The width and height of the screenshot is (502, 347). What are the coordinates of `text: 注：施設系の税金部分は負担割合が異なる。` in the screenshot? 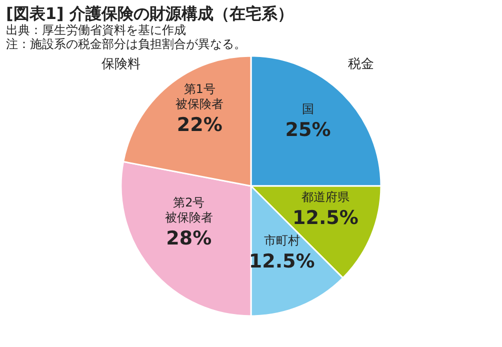 It's located at (126, 44).